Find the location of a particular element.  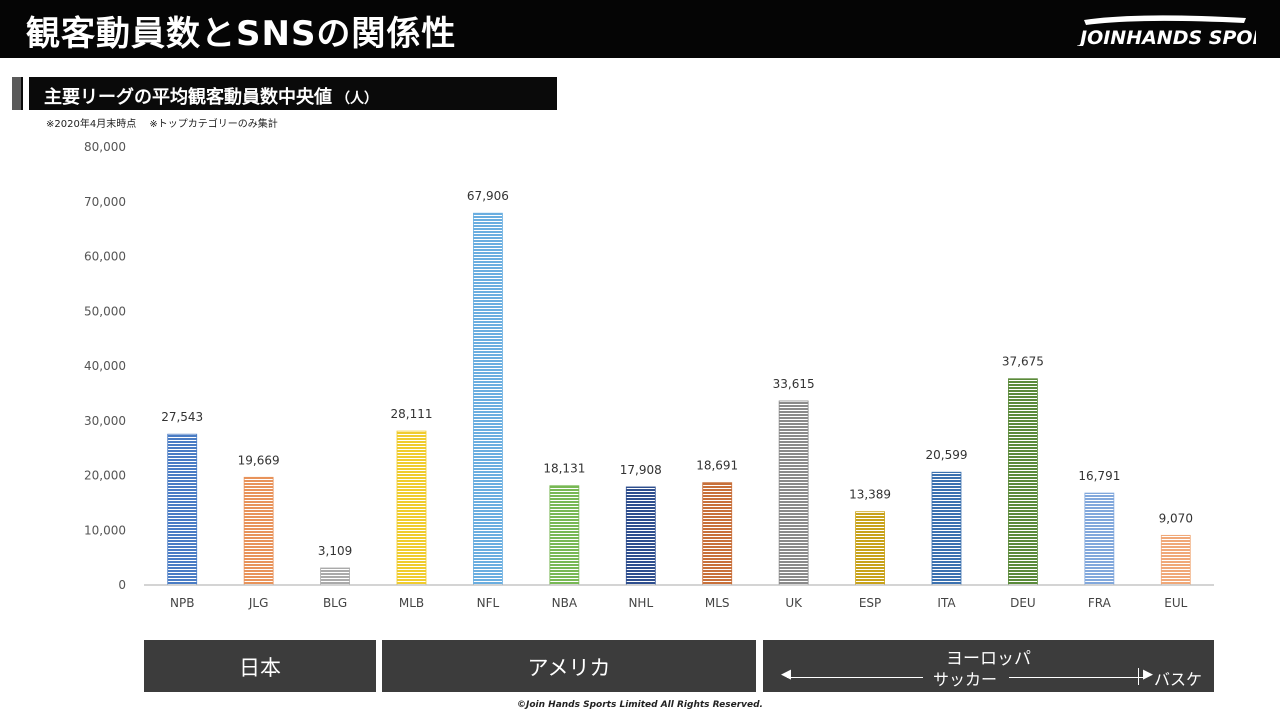

x-tick-label: BLG is located at coordinates (335, 603).